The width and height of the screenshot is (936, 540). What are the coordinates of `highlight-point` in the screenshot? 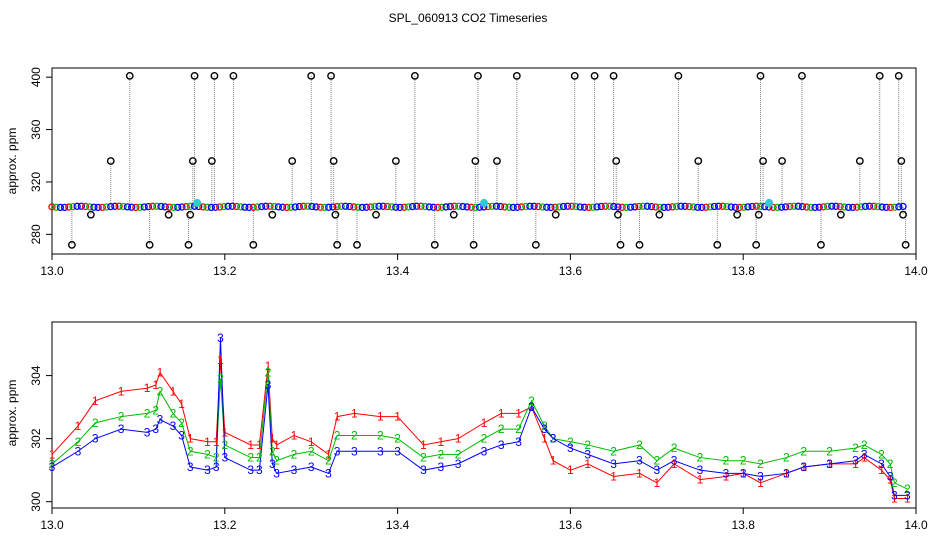 It's located at (484, 202).